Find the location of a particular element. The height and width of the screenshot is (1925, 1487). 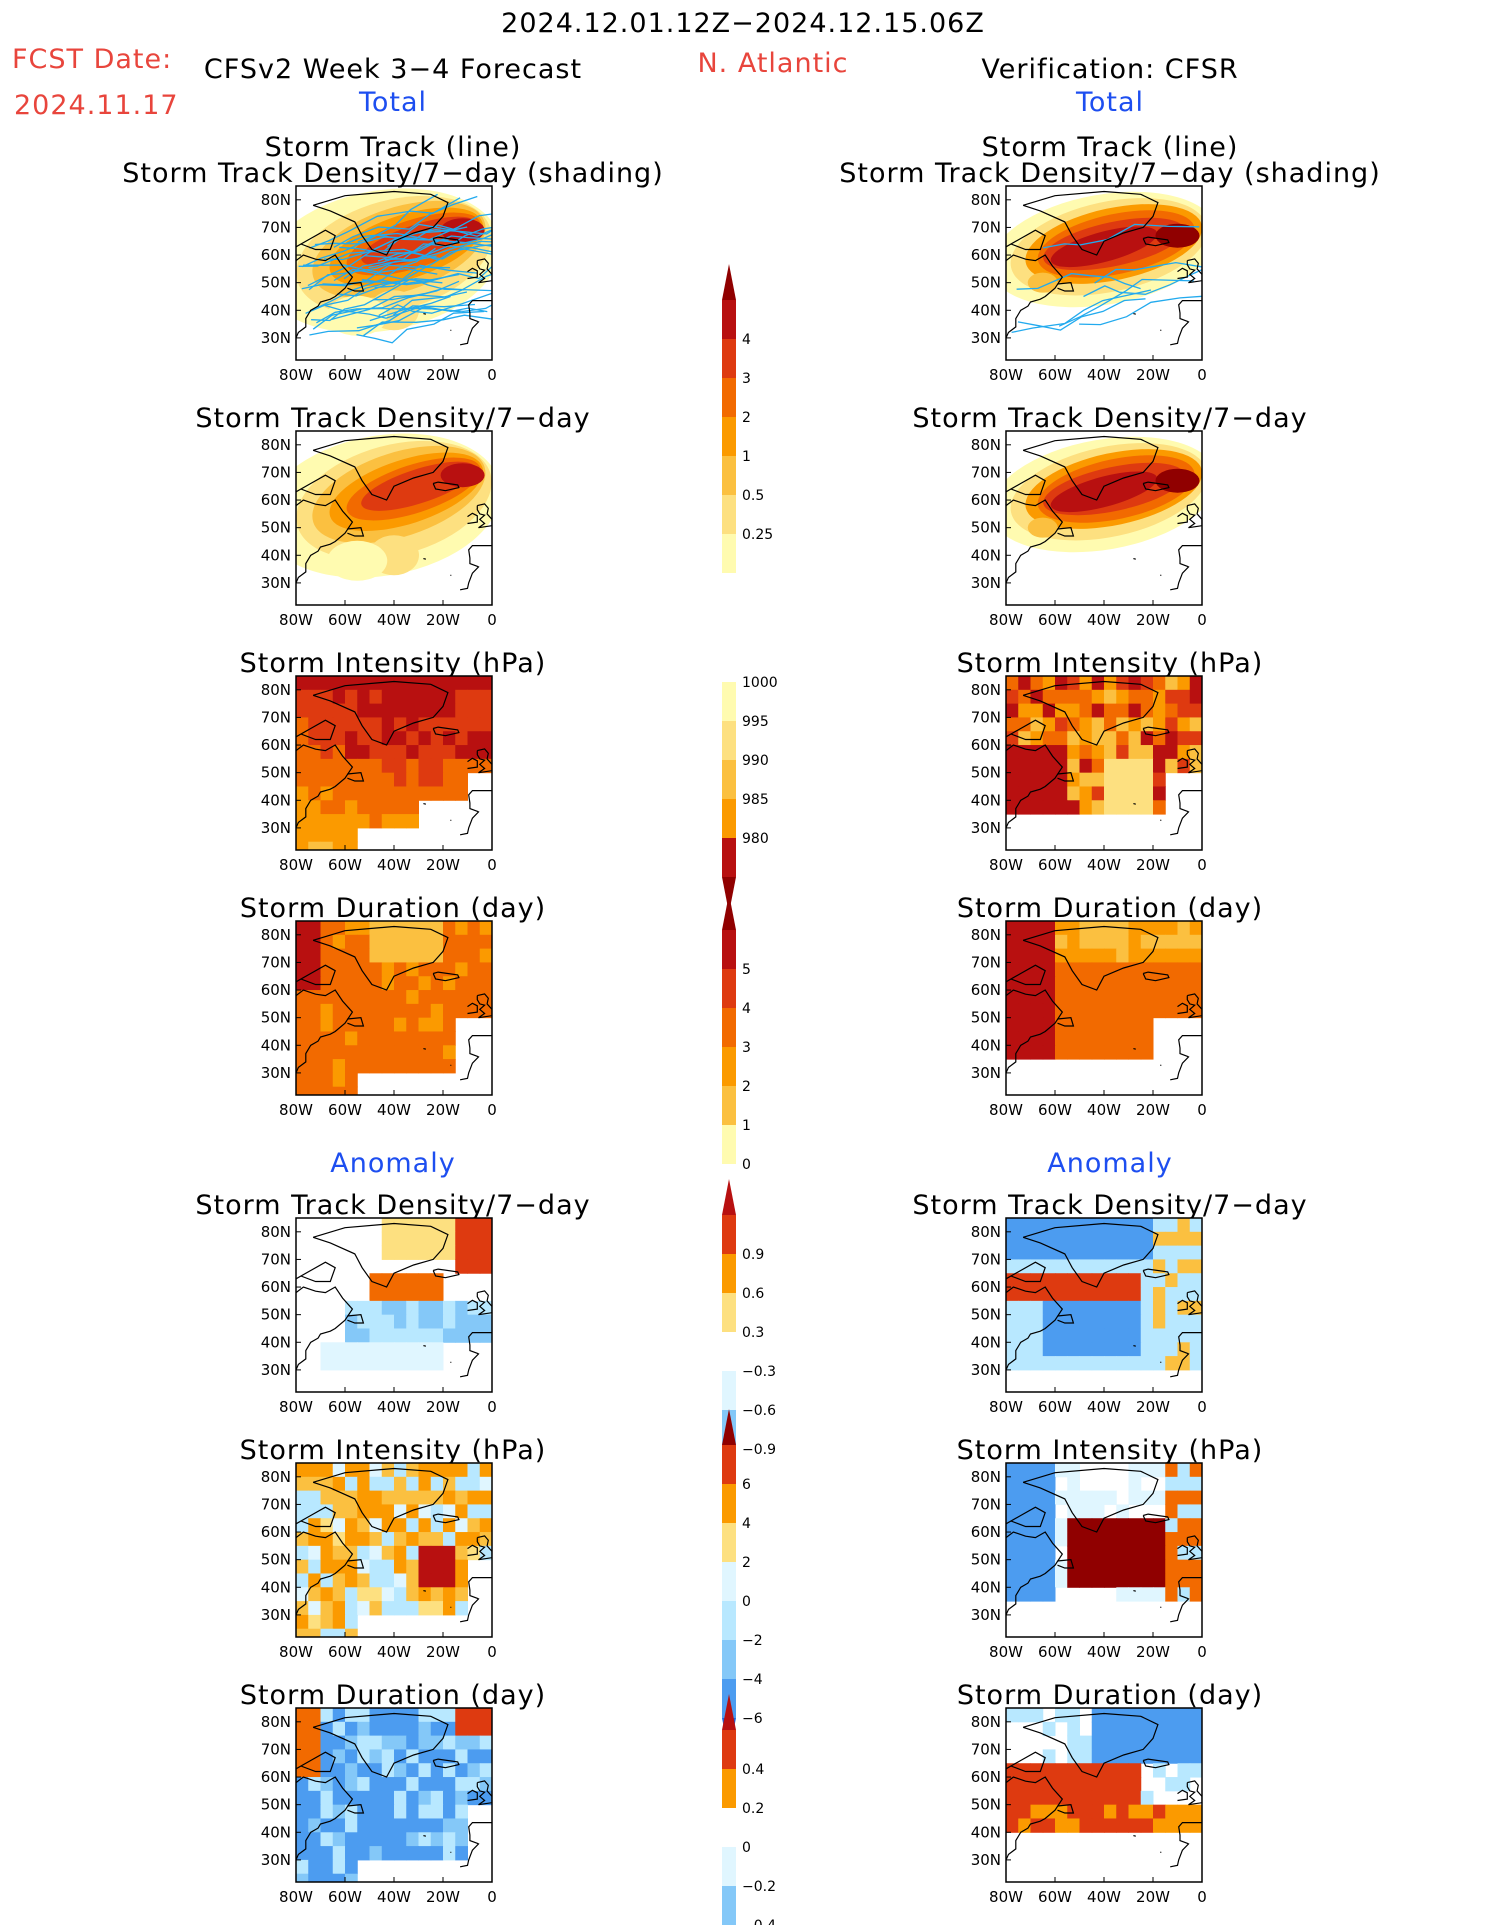

storm-track-line is located at coordinates (405, 273).